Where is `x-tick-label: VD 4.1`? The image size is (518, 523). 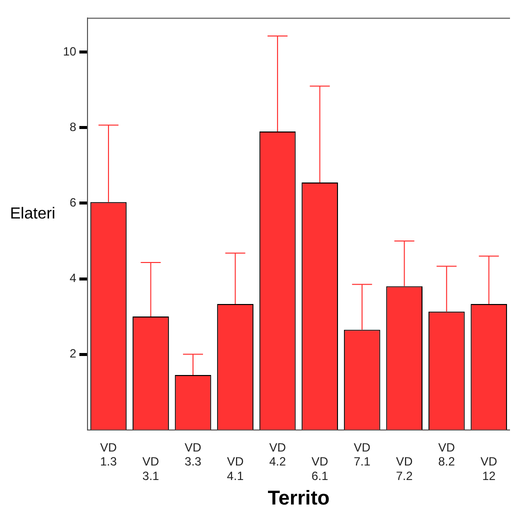
x-tick-label: VD 4.1 is located at coordinates (235, 469).